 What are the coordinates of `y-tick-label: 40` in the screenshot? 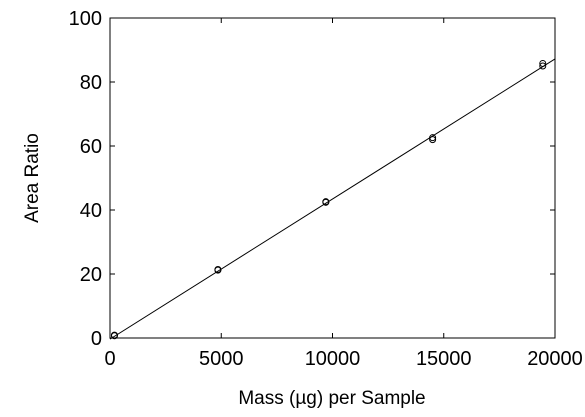 It's located at (91, 211).